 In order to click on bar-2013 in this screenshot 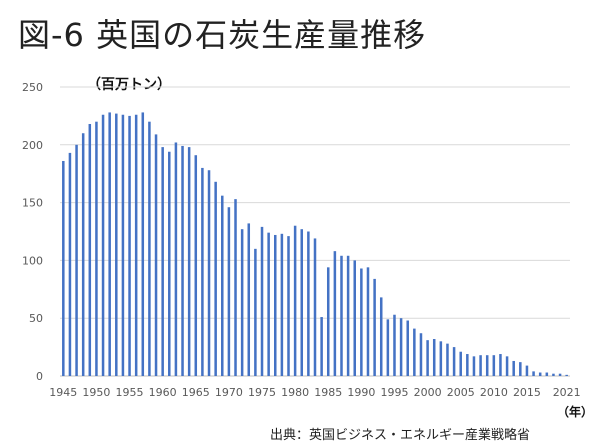, I will do `click(513, 368)`.